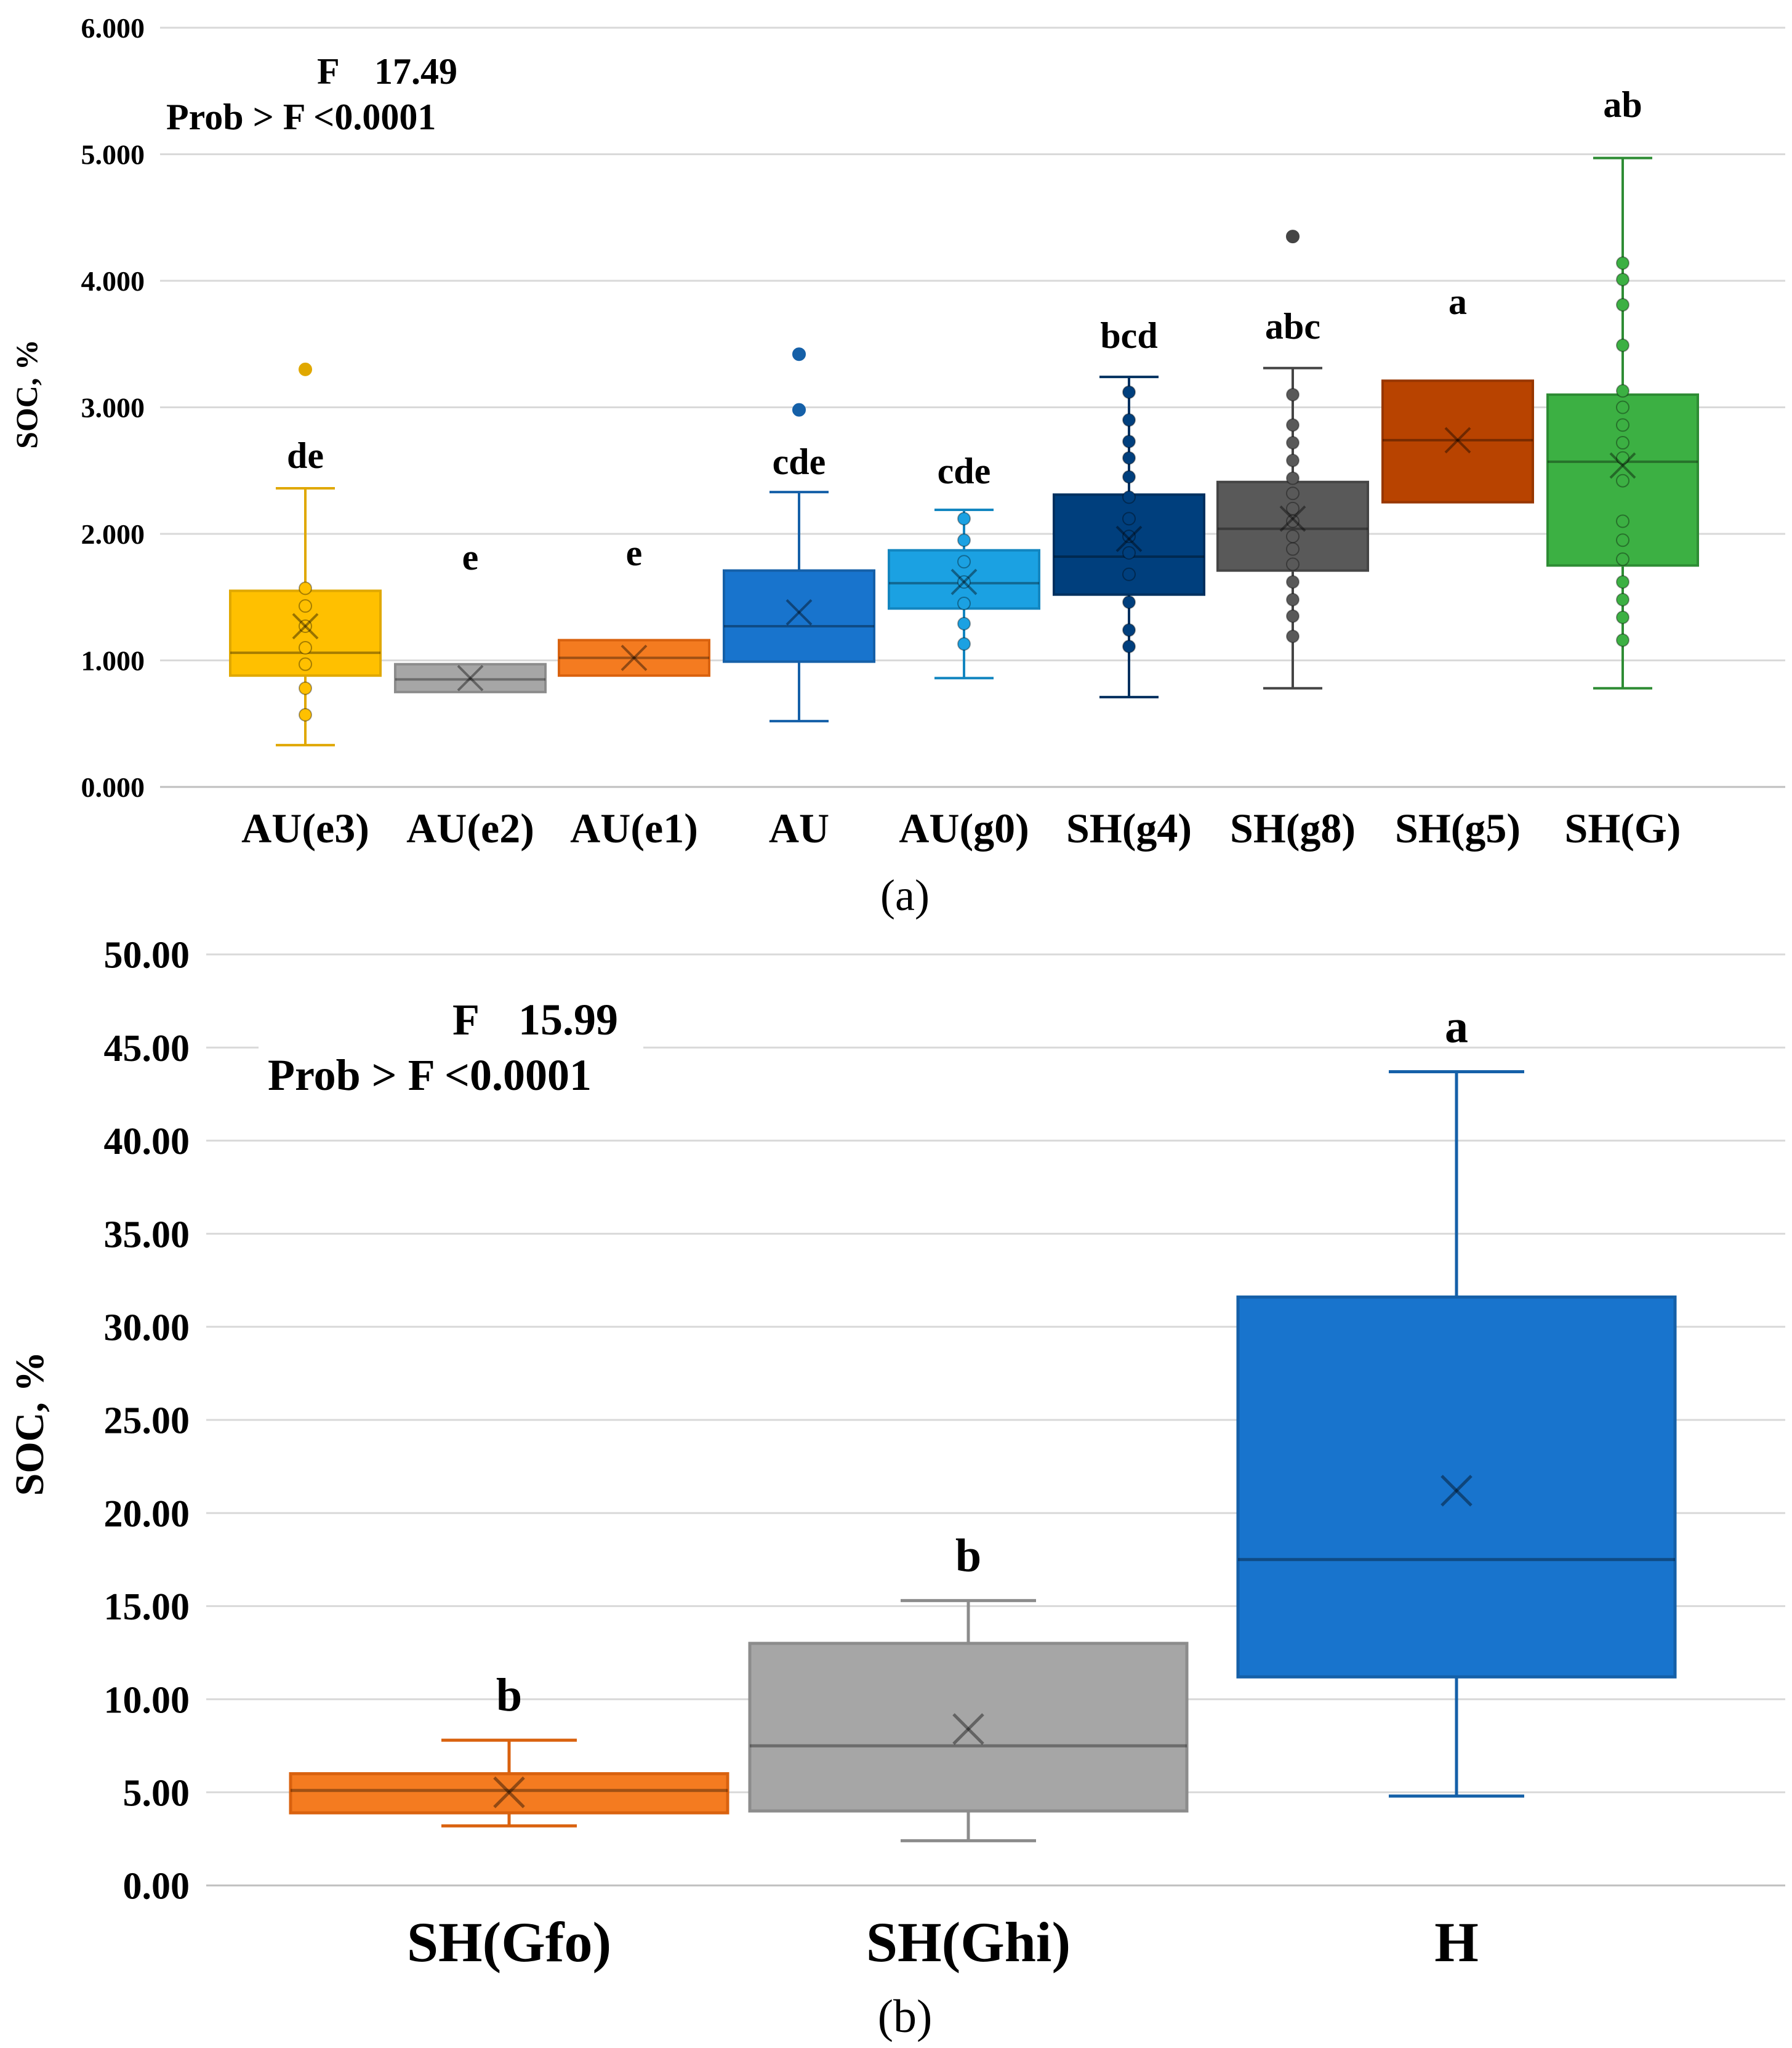 The width and height of the screenshot is (1792, 2048). I want to click on panel-a-y-tick-labels: 0.000 1.000 2.000 3.000 4.000 5.000 6.000, so click(113, 407).